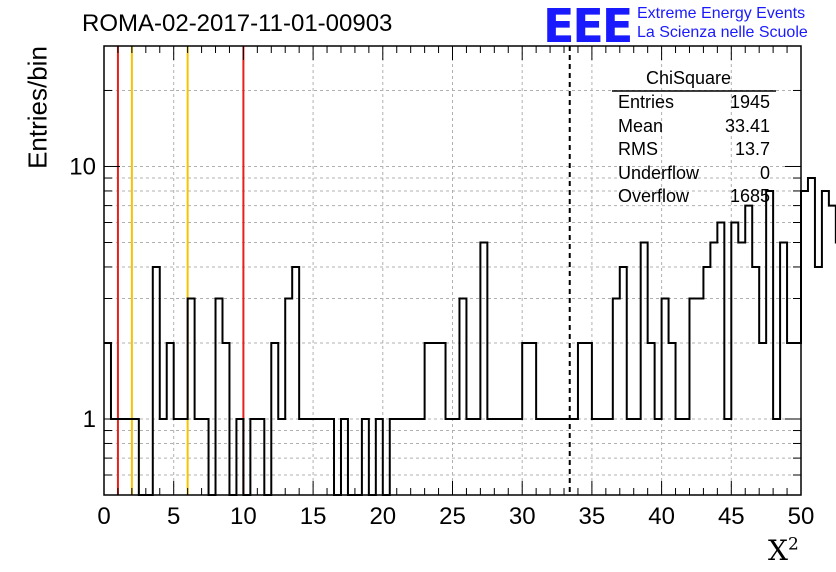  What do you see at coordinates (783, 550) in the screenshot?
I see `x-axis-label: X2` at bounding box center [783, 550].